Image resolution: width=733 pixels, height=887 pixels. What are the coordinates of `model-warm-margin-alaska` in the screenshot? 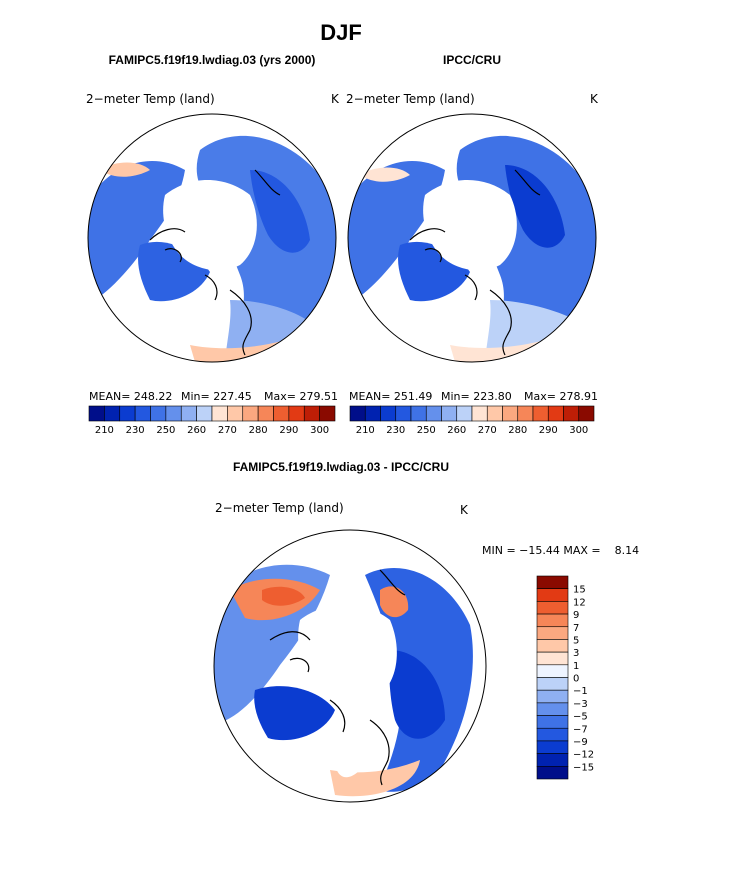 It's located at (125, 169).